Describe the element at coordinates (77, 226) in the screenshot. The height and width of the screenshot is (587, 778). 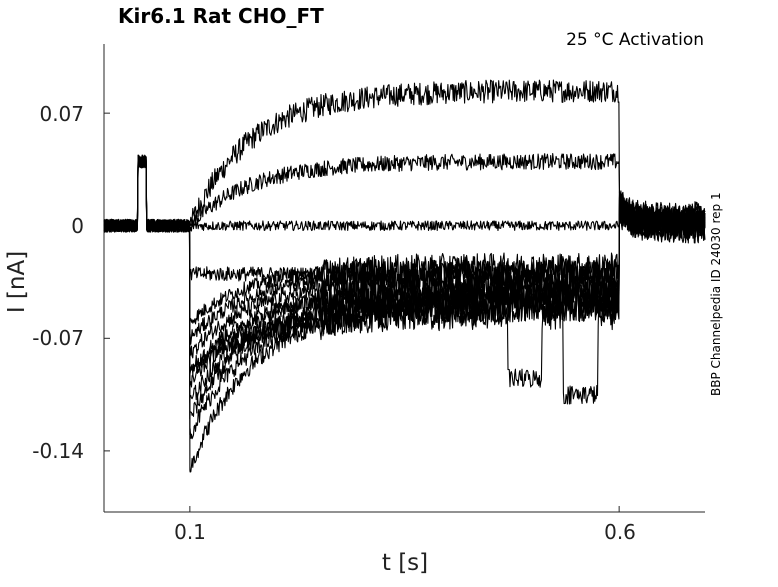
I see `y-tick-label: 0` at that location.